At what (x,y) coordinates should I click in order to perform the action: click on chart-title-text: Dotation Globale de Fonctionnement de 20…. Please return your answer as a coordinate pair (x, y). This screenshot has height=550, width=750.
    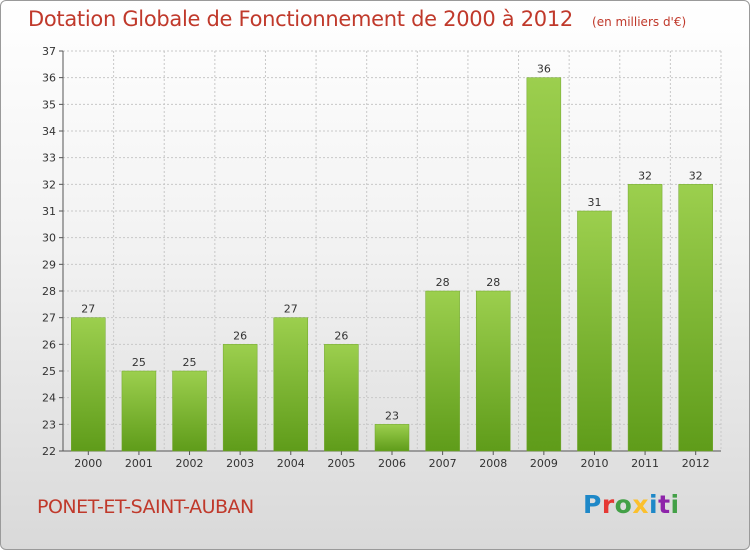
    Looking at the image, I should click on (300, 19).